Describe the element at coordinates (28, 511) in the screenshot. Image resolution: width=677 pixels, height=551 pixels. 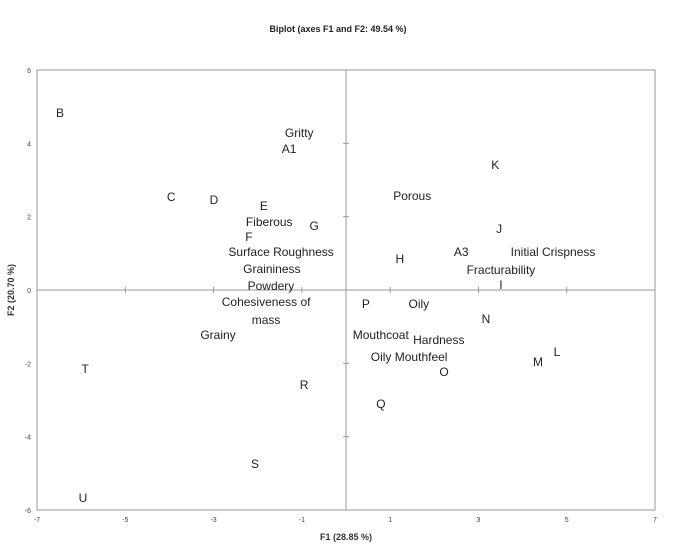
I see `y-tick-label: -6` at that location.